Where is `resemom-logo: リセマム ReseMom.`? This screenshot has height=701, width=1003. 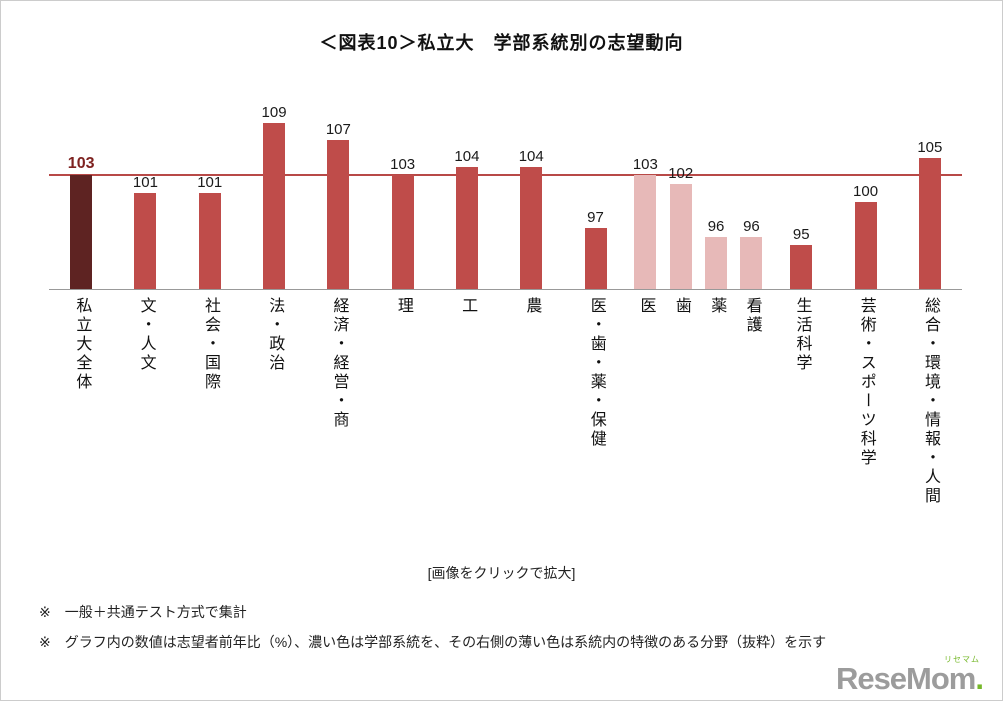
resemom-logo: リセマム ReseMom. is located at coordinates (909, 676).